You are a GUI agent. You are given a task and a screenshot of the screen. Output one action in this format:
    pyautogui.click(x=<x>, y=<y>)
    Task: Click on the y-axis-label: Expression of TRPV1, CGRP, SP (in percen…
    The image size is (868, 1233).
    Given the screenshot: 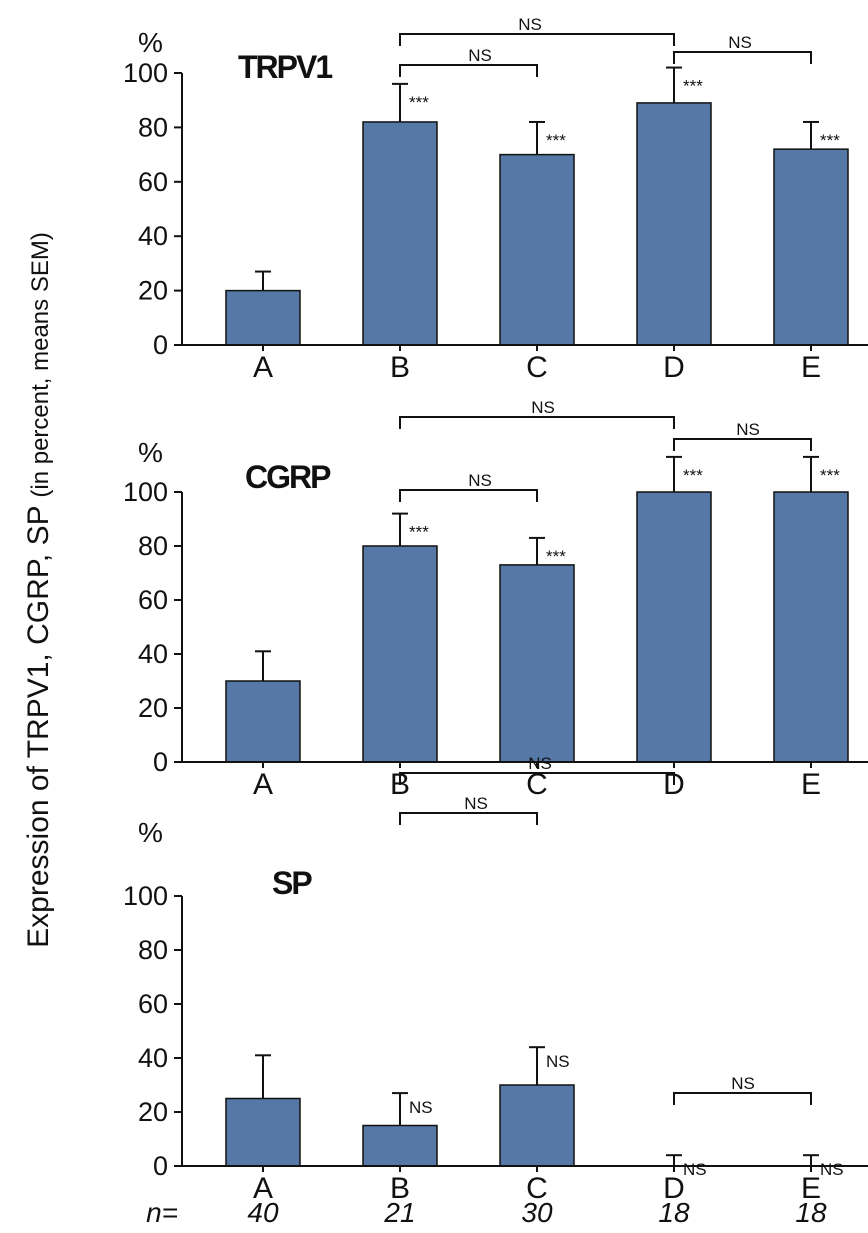 What is the action you would take?
    pyautogui.click(x=38, y=590)
    